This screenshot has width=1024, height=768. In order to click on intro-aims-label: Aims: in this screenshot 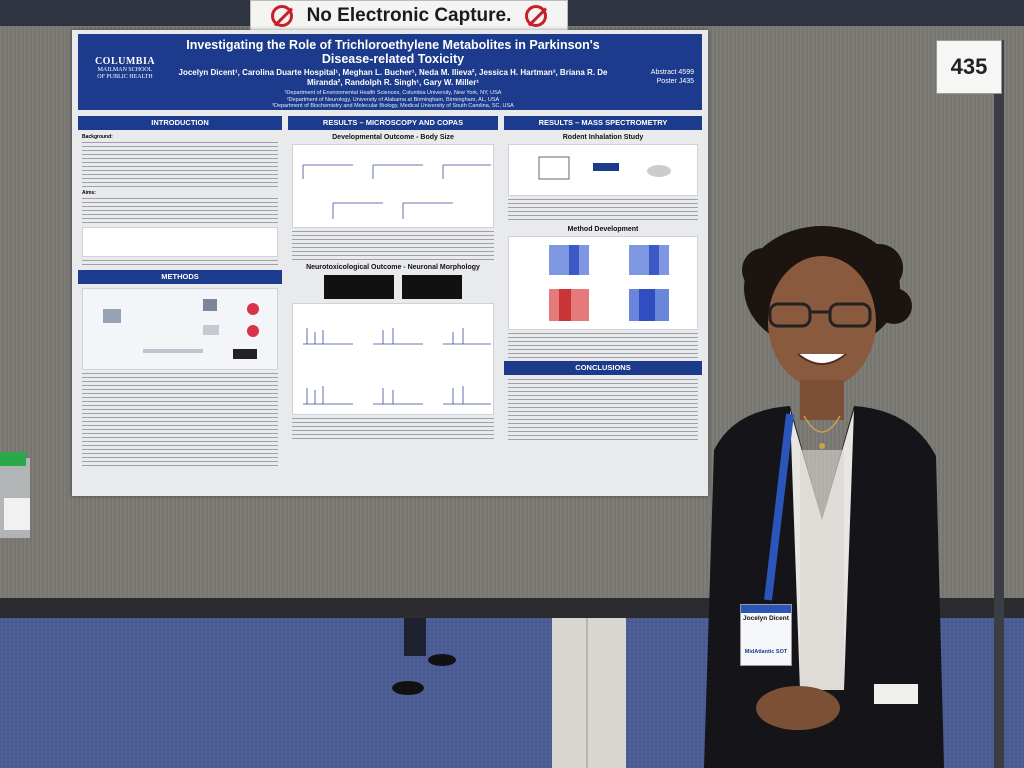, I will do `click(89, 193)`.